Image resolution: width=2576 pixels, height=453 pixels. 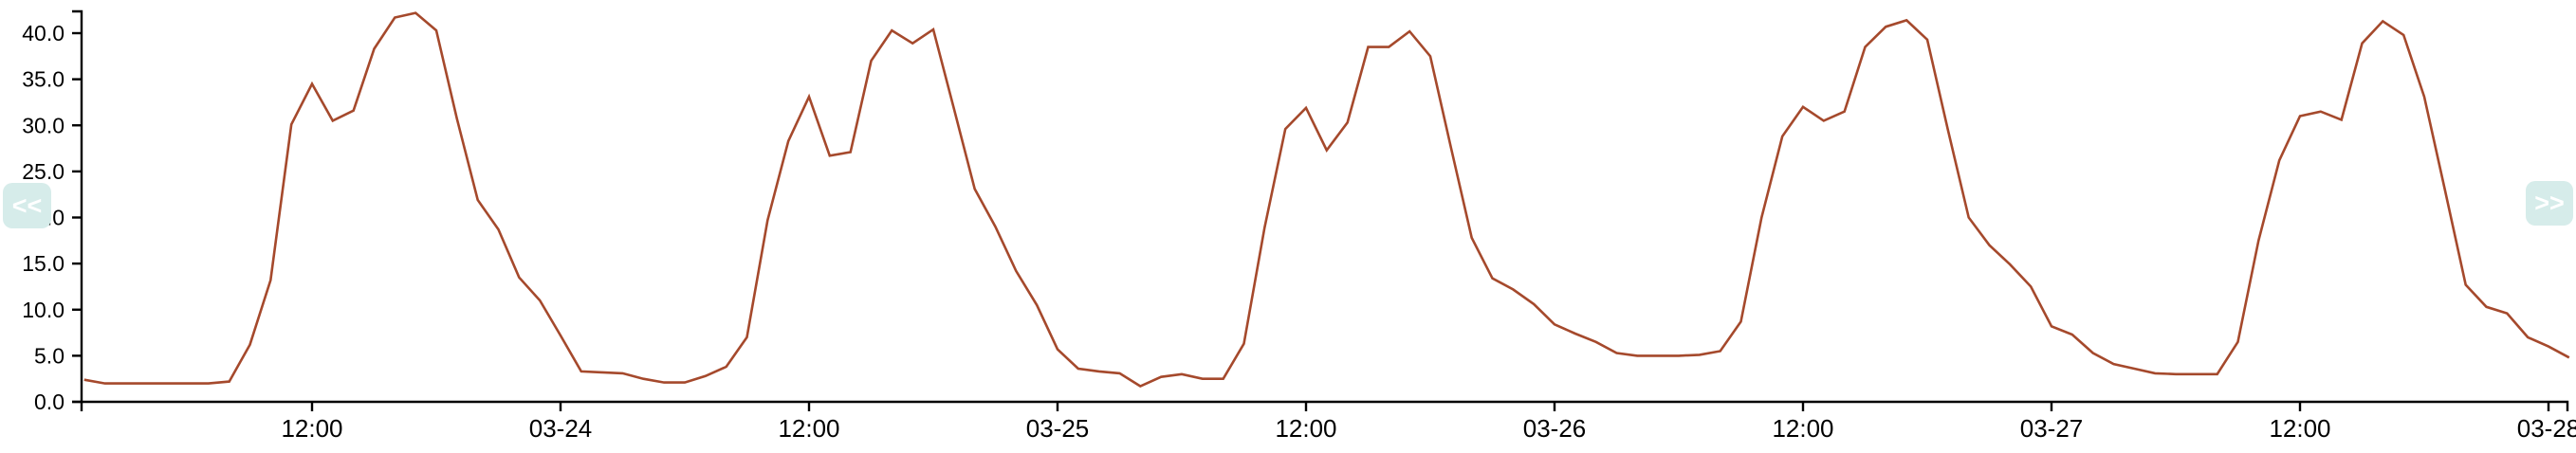 What do you see at coordinates (27, 205) in the screenshot?
I see `page-previous-button: <<` at bounding box center [27, 205].